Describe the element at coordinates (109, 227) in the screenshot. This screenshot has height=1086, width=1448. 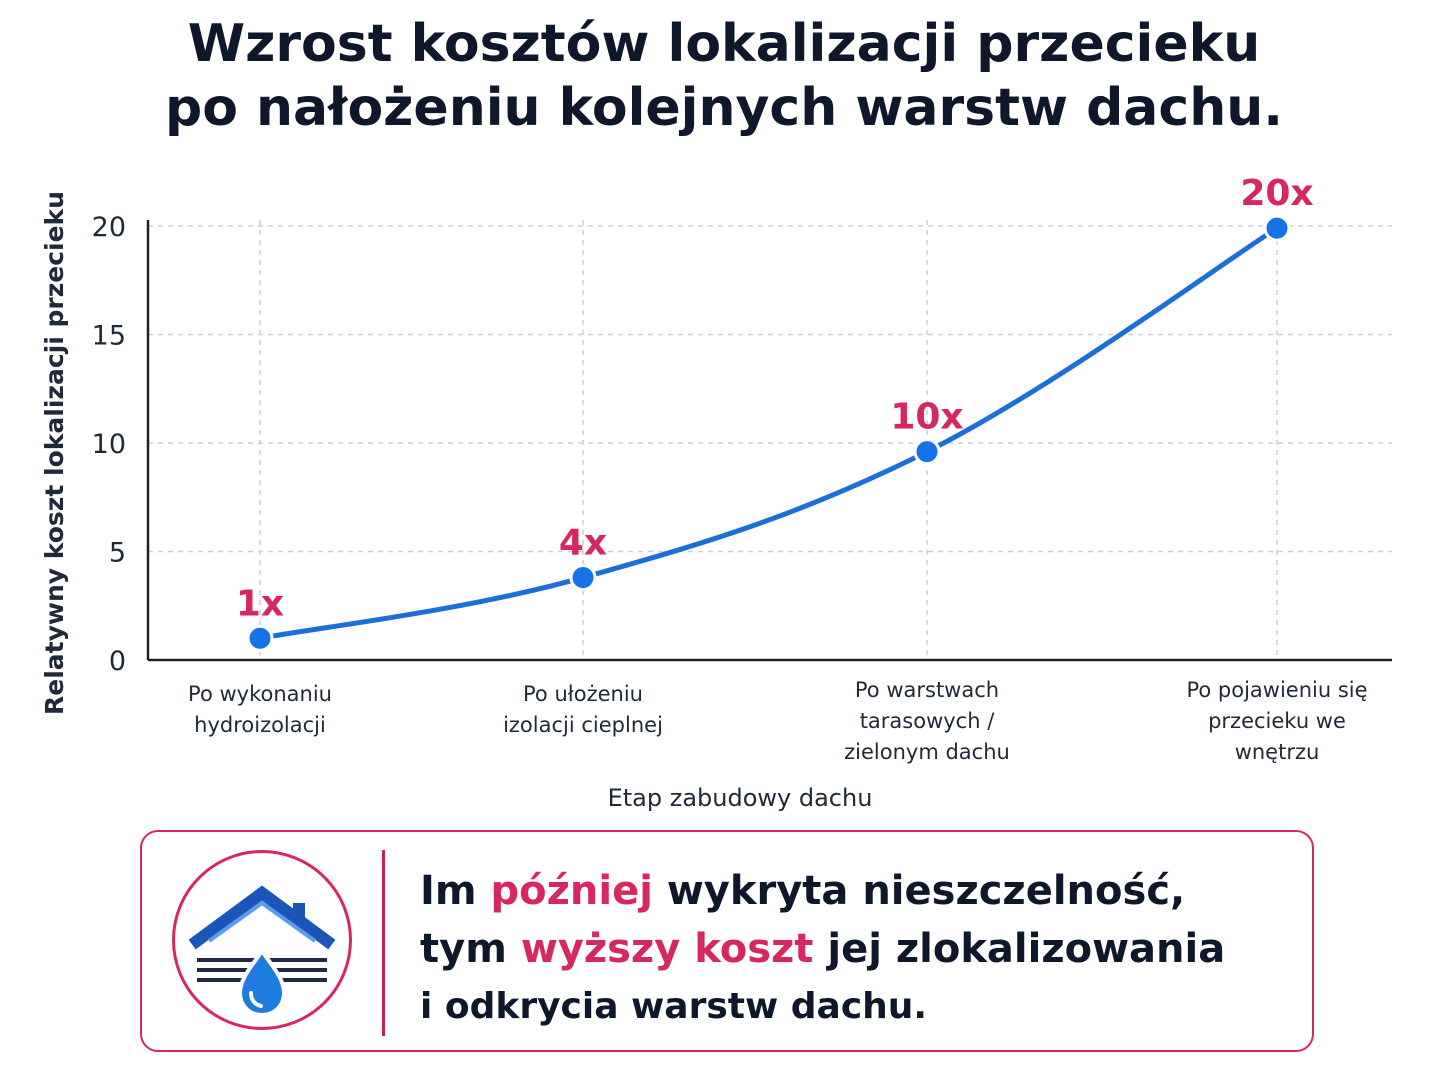
I see `y-tick-label: 20` at that location.